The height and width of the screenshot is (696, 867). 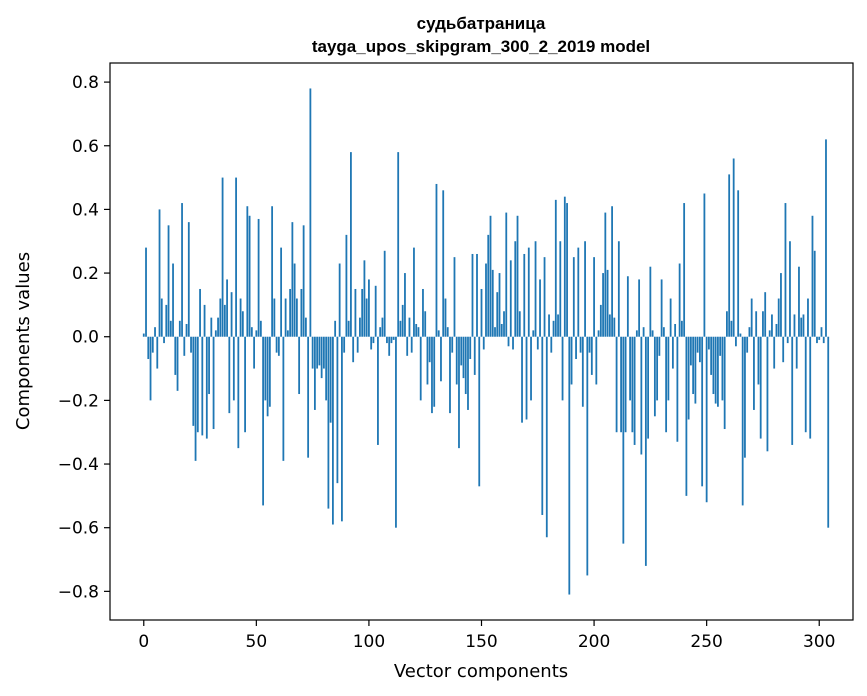 I want to click on y-axis-ticks: −0.8 −0.6 −0.4 −0.2 0.0 0.2 0.4 0.6 0.8, so click(x=84, y=337).